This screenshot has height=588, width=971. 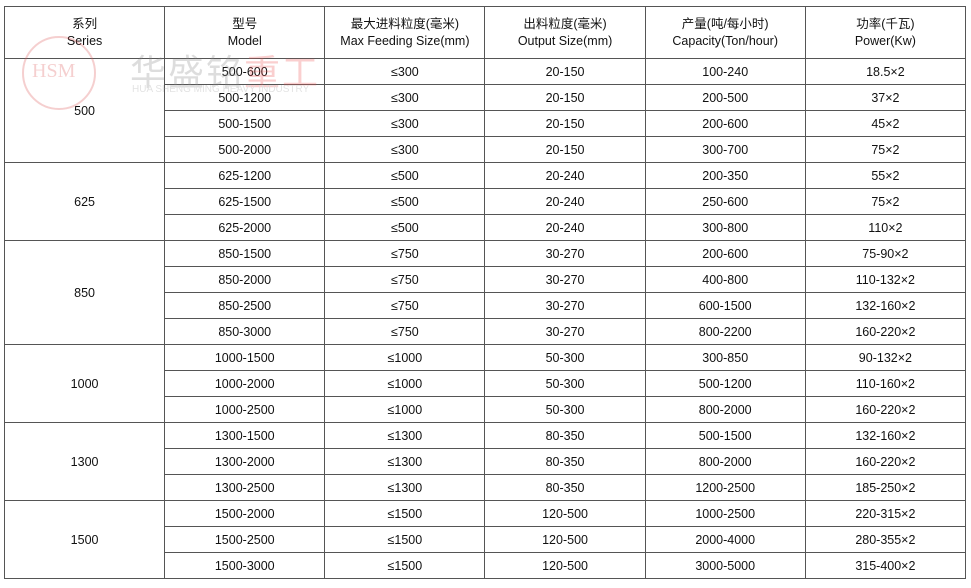 What do you see at coordinates (245, 383) in the screenshot?
I see `table-cell: 1000-2000` at bounding box center [245, 383].